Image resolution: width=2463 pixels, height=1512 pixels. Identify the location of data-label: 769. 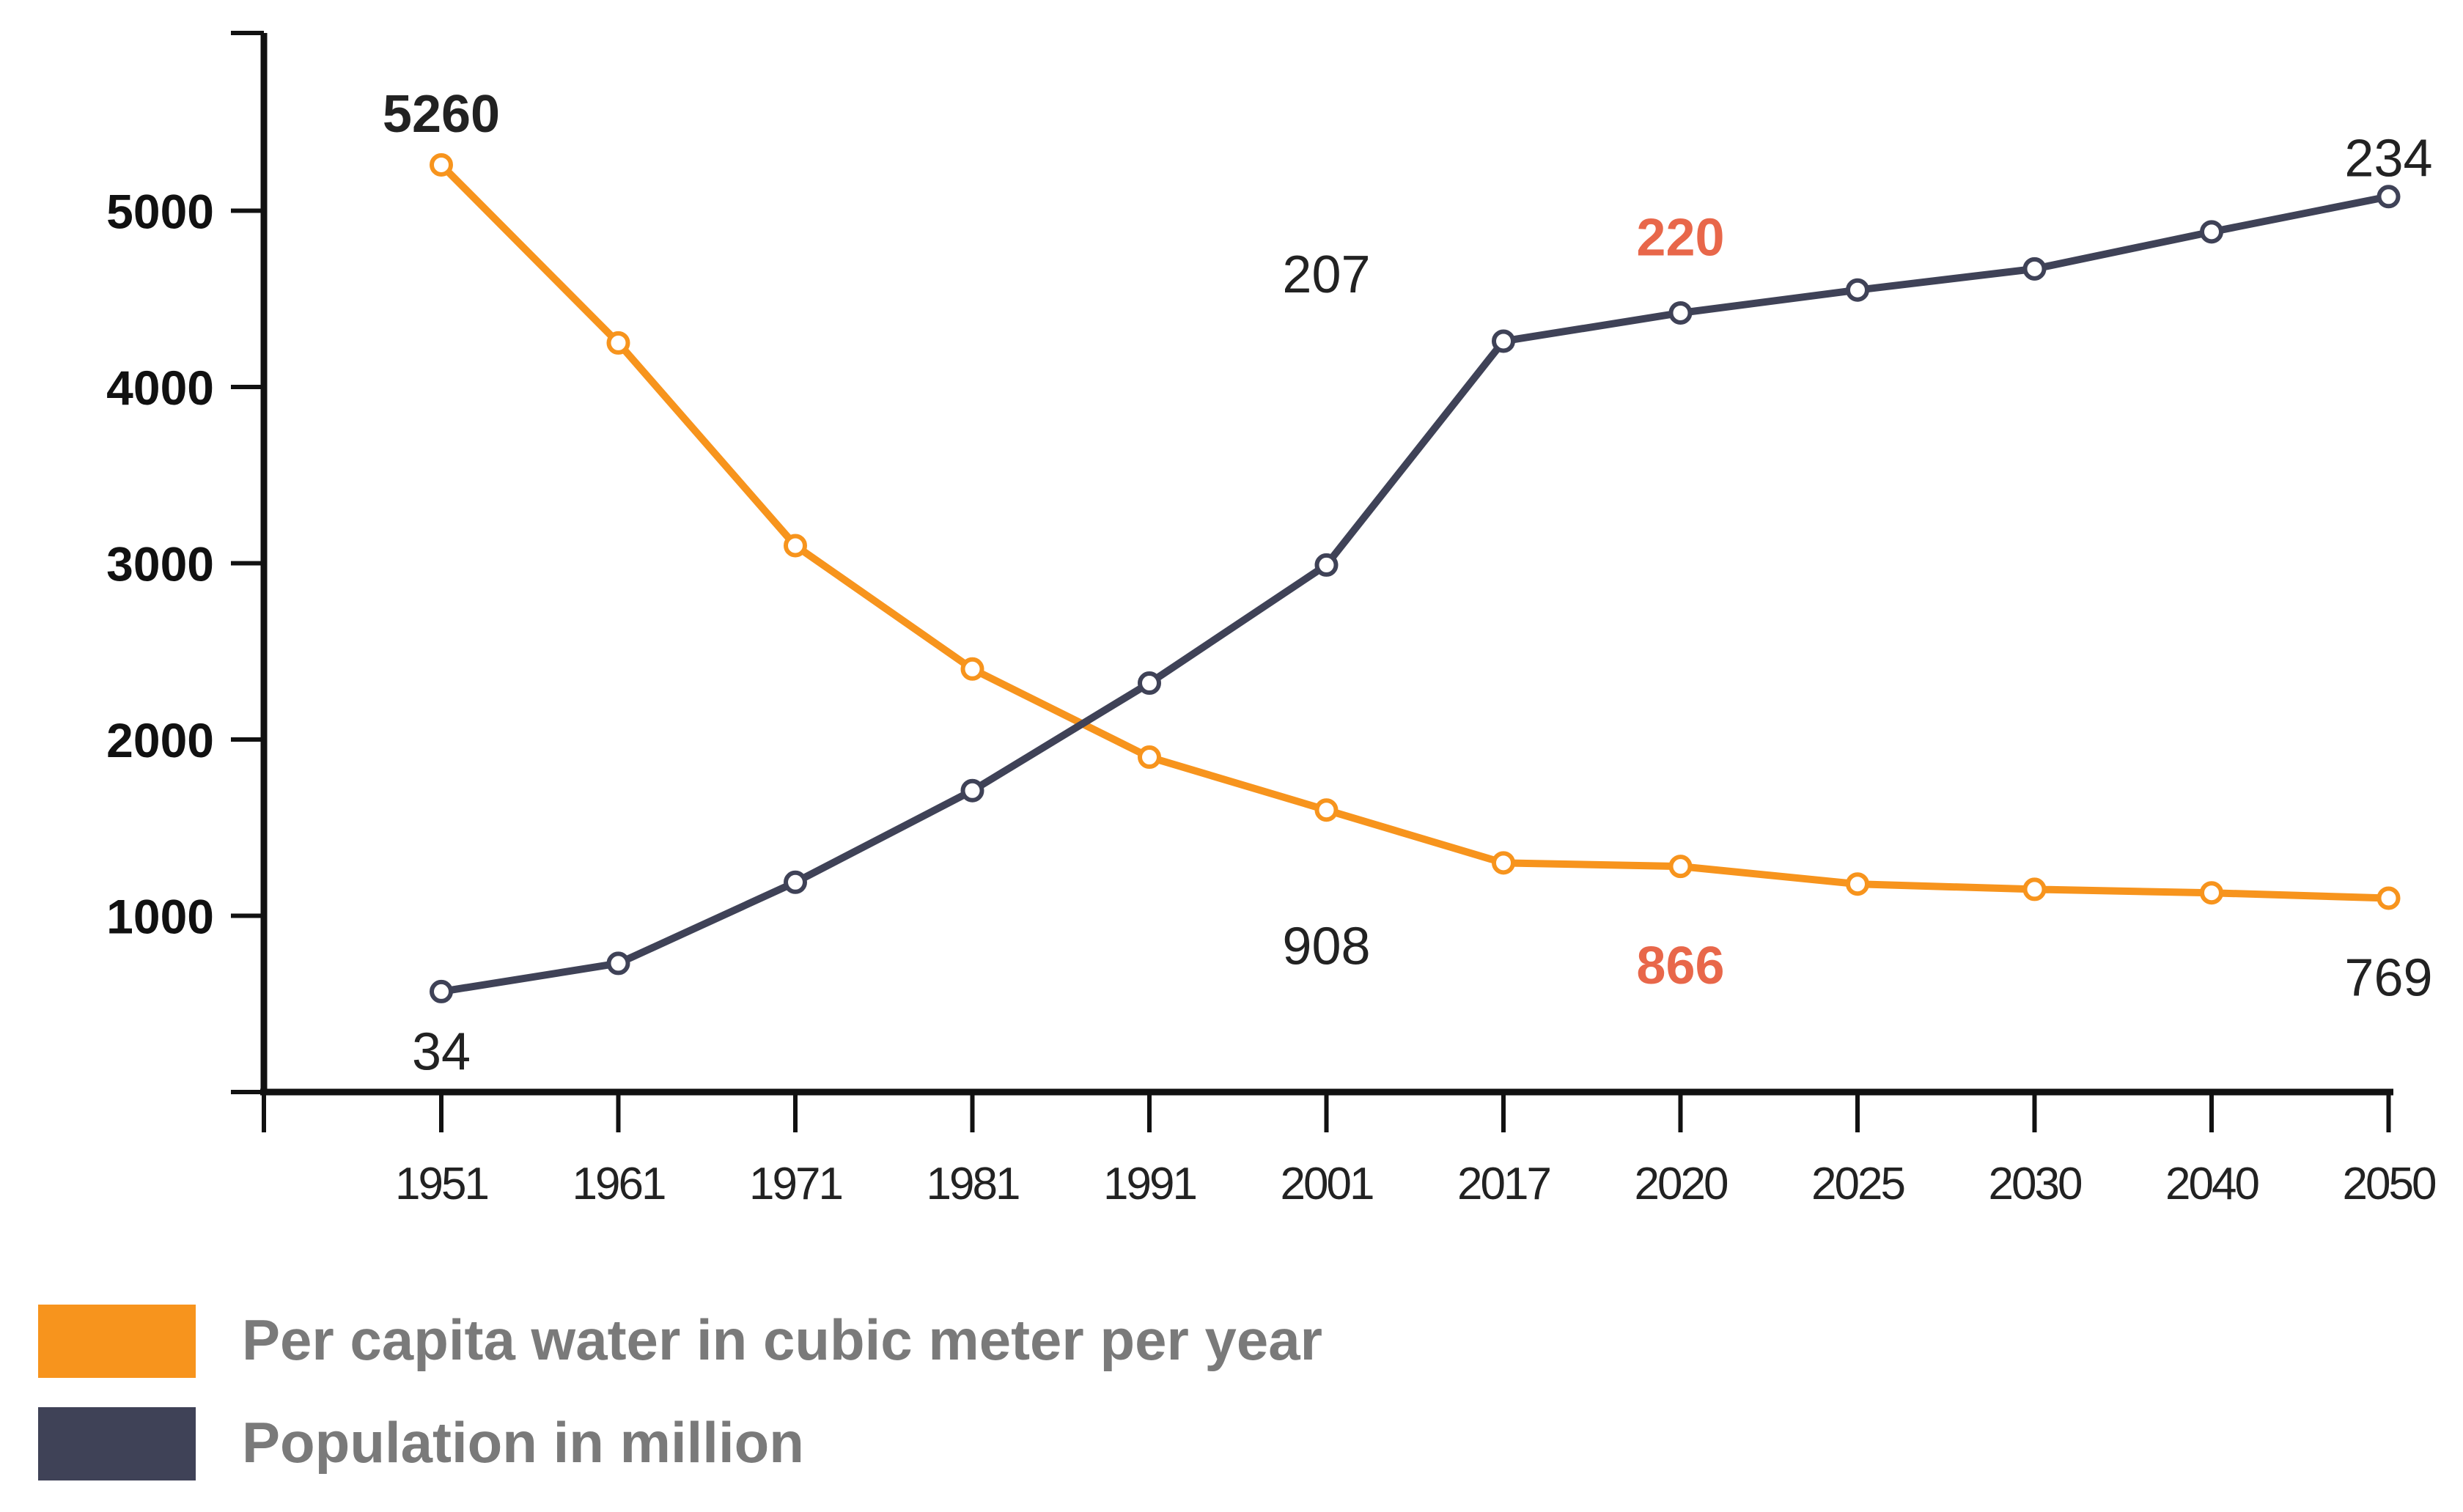
(2388, 978).